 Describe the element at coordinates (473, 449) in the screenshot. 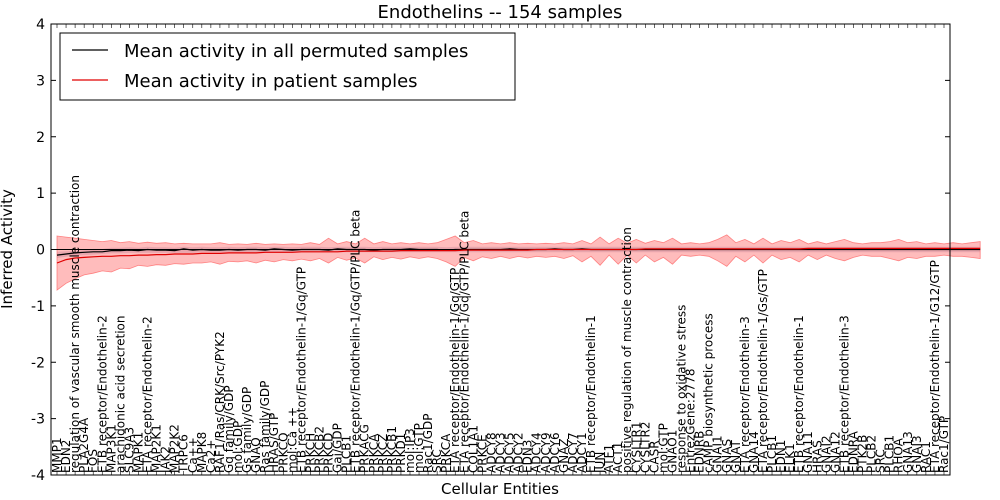

I see `entity-label: COL1A1` at that location.